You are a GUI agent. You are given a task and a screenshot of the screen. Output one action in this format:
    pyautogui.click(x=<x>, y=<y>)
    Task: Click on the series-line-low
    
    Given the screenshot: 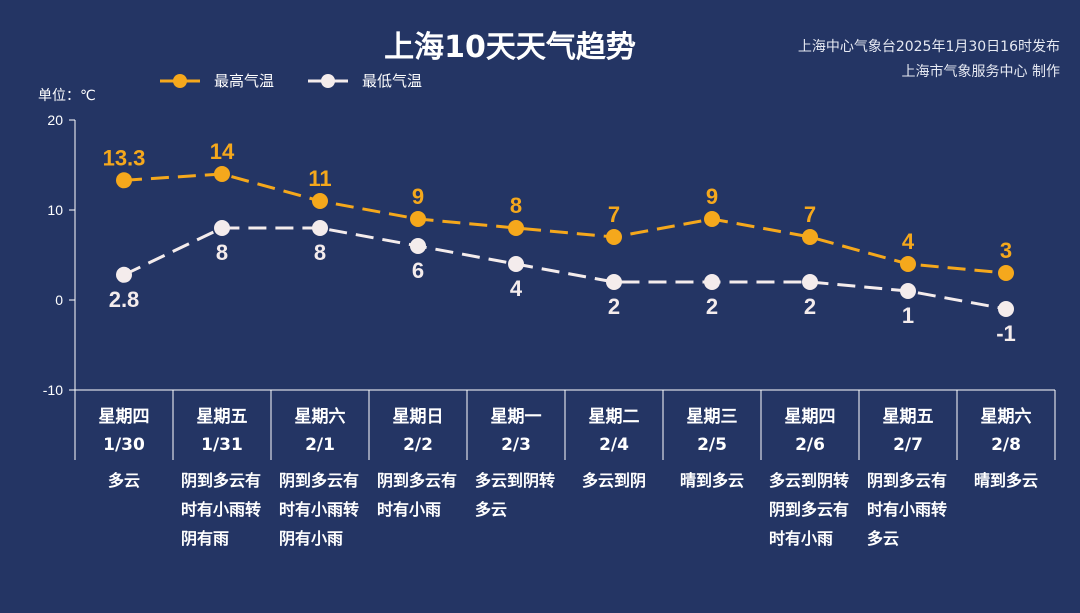 What is the action you would take?
    pyautogui.click(x=565, y=268)
    